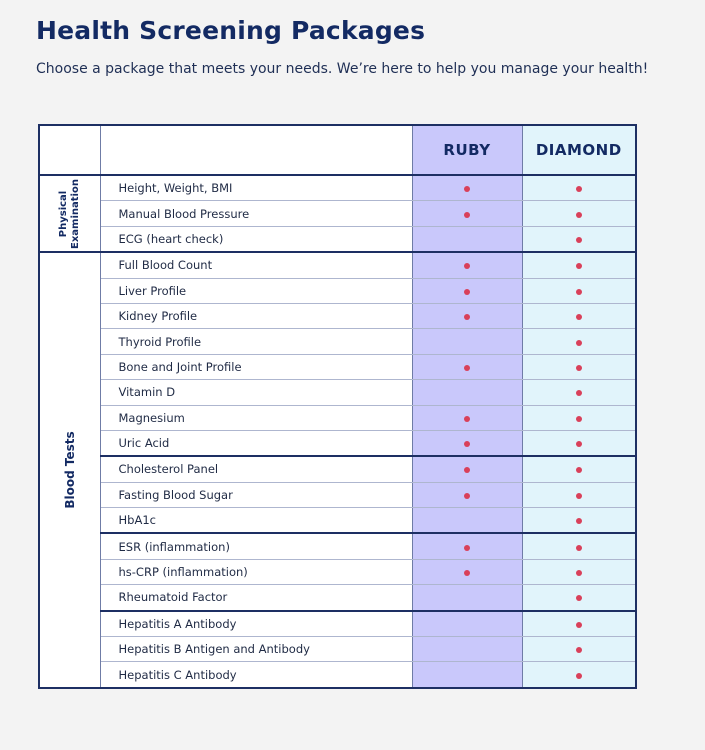 This screenshot has height=750, width=705. I want to click on table-row: Hepatitis A Antibody, so click(337, 624).